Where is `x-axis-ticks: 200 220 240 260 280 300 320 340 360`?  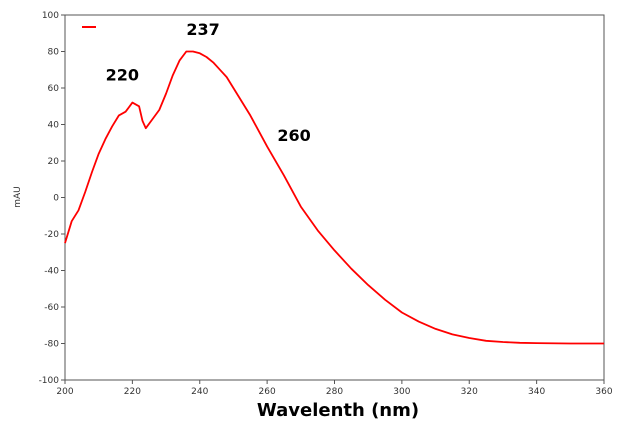 x-axis-ticks: 200 220 240 260 280 300 320 340 360 is located at coordinates (334, 388).